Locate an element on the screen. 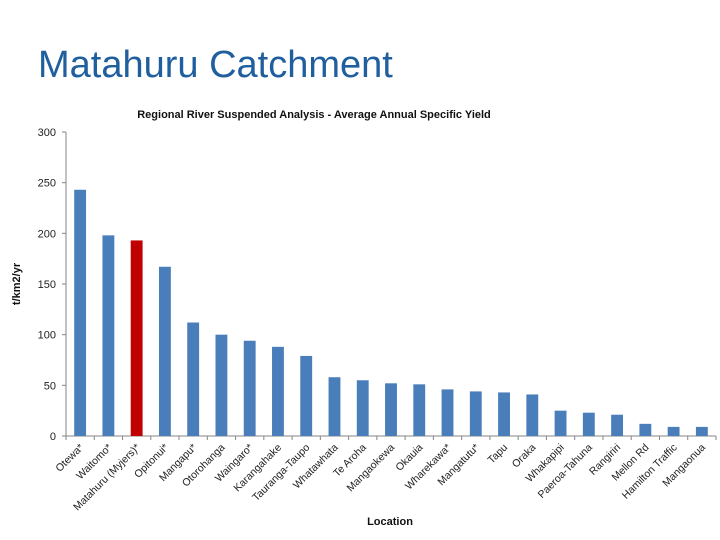 The width and height of the screenshot is (720, 540). bar-hamilton-traffic is located at coordinates (673, 431).